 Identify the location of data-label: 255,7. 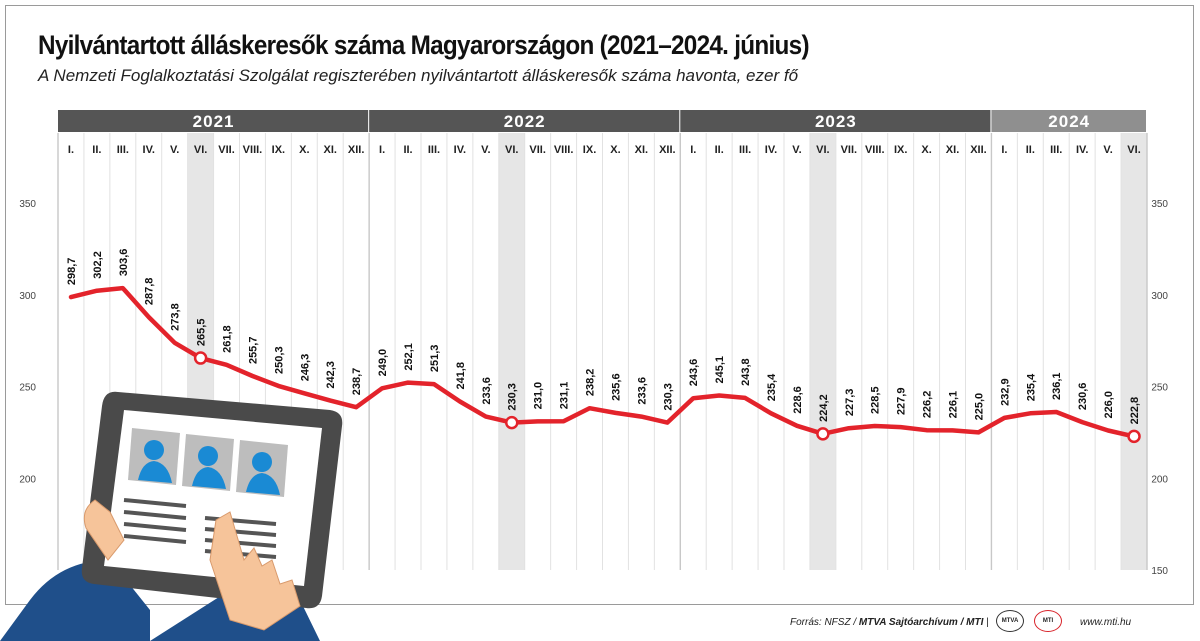
(253, 351).